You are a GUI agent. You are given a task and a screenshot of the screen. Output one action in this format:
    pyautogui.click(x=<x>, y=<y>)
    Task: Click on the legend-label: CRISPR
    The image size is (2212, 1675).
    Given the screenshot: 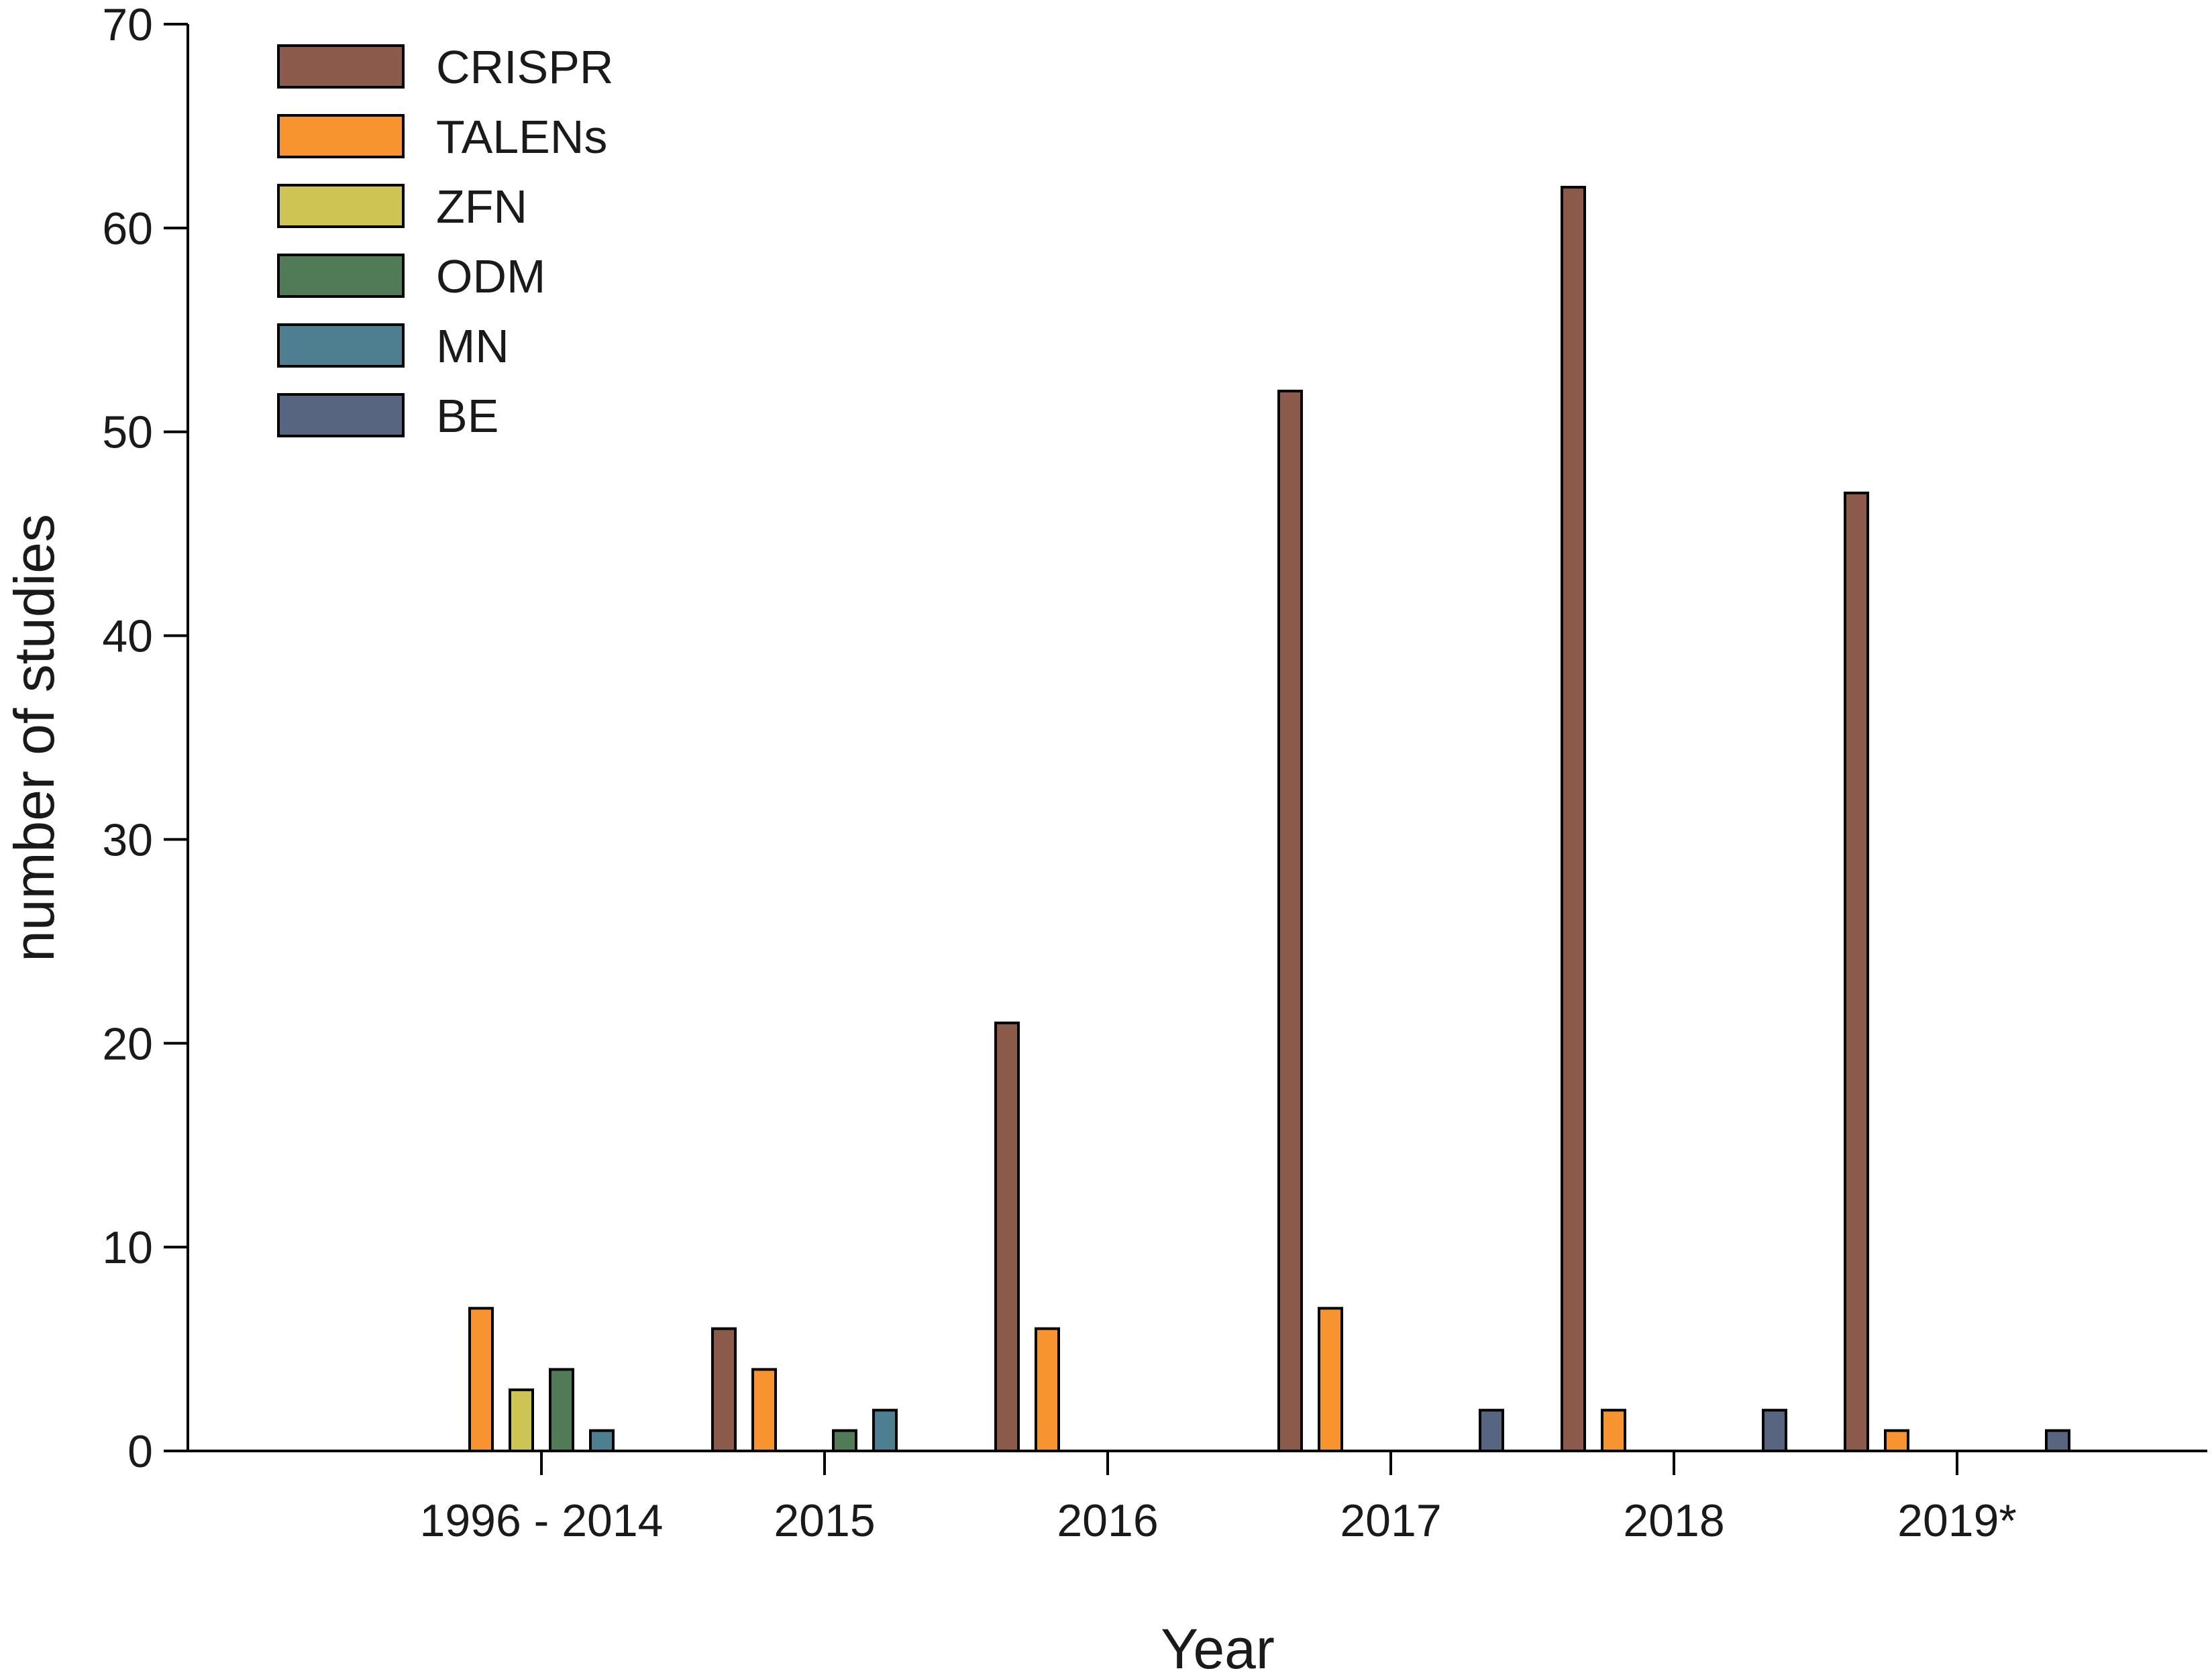 What is the action you would take?
    pyautogui.click(x=524, y=67)
    